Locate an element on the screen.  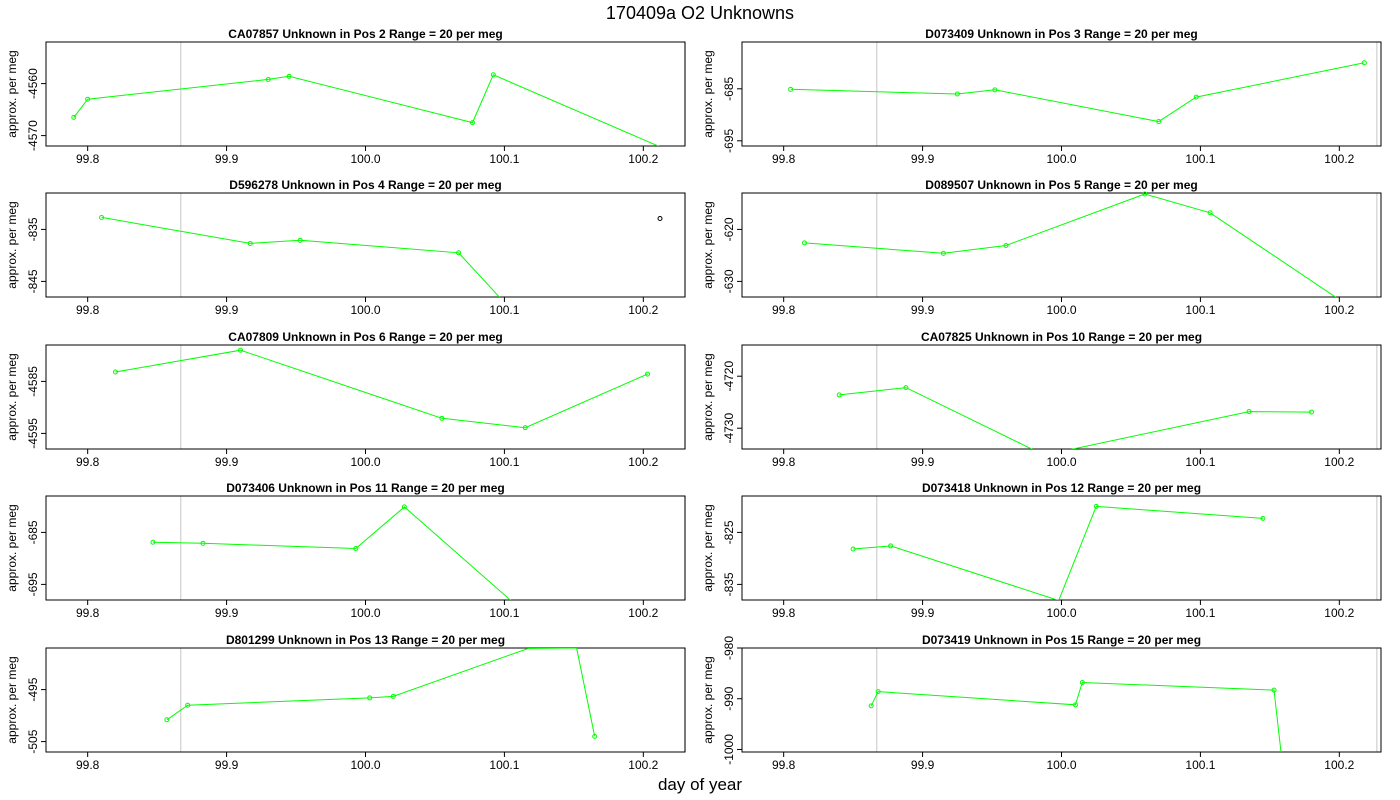
y-tick-label: -630 is located at coordinates (729, 281).